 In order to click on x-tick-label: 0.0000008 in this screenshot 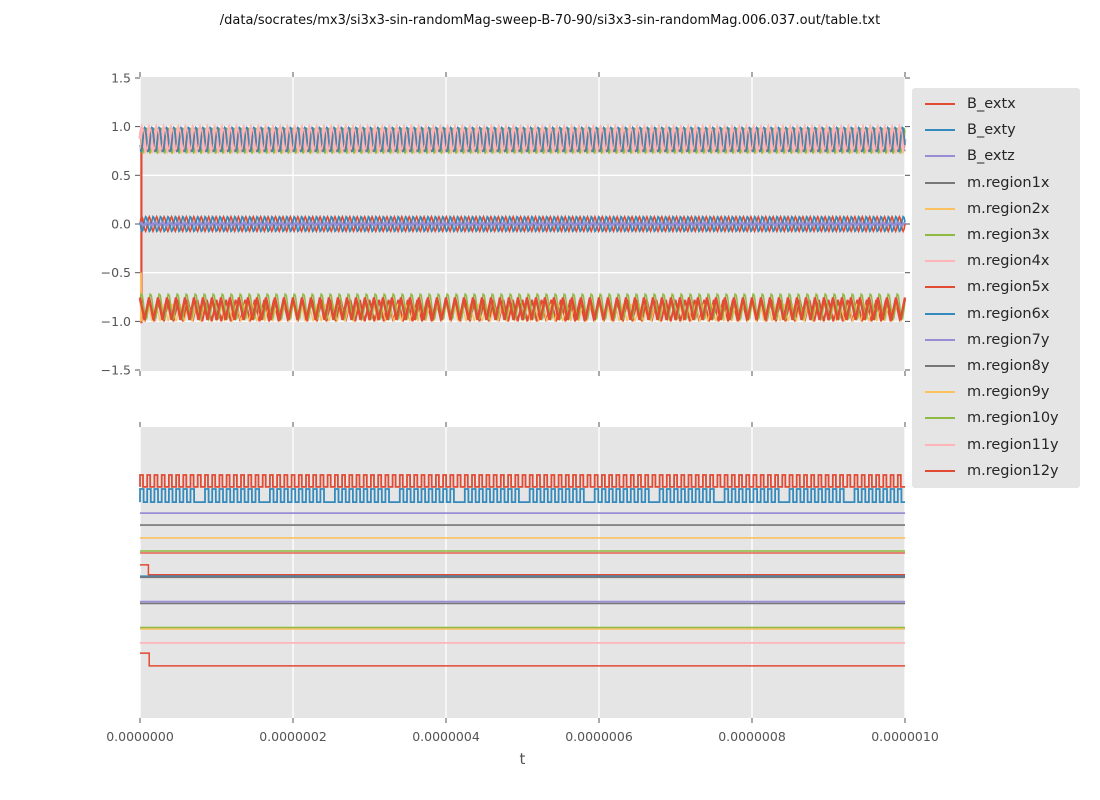, I will do `click(752, 736)`.